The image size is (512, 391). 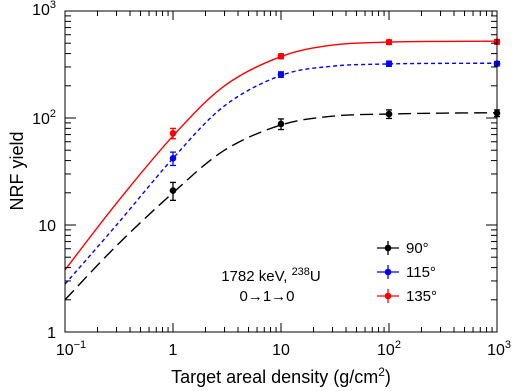 I want to click on y-tick-label: 1, so click(x=51, y=333).